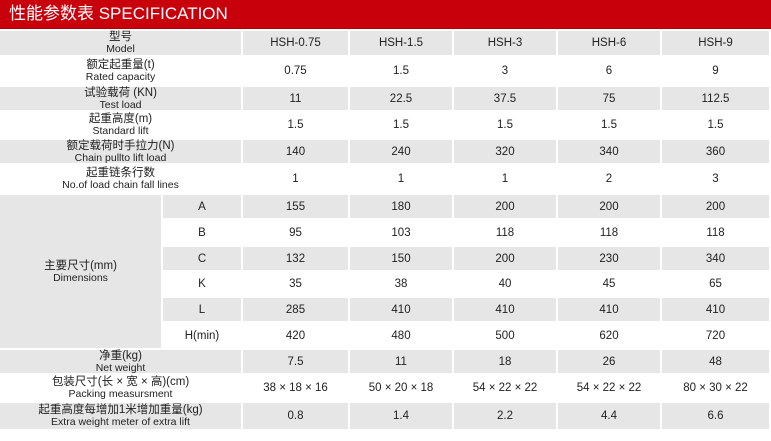 The width and height of the screenshot is (771, 441). Describe the element at coordinates (295, 284) in the screenshot. I see `value-cell: 35` at that location.